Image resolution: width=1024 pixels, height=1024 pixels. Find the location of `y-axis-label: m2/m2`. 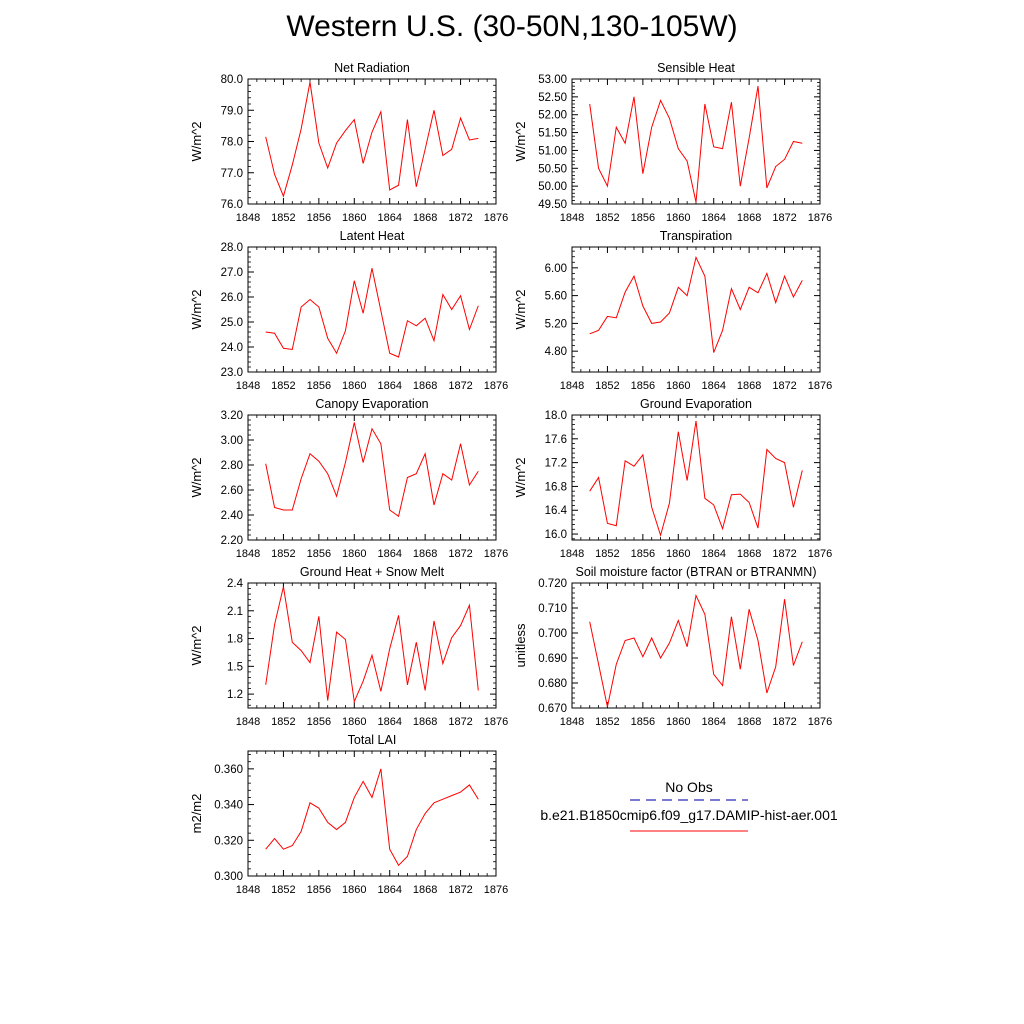

y-axis-label: m2/m2 is located at coordinates (196, 814).